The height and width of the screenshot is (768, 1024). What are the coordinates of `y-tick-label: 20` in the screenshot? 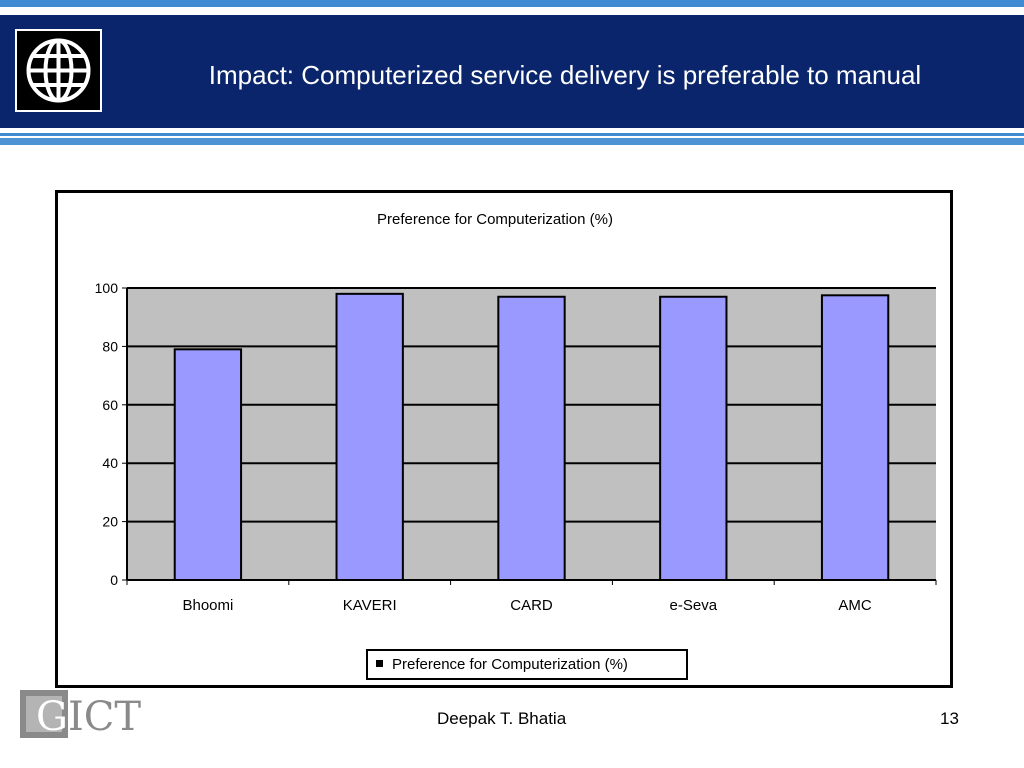 It's located at (110, 522).